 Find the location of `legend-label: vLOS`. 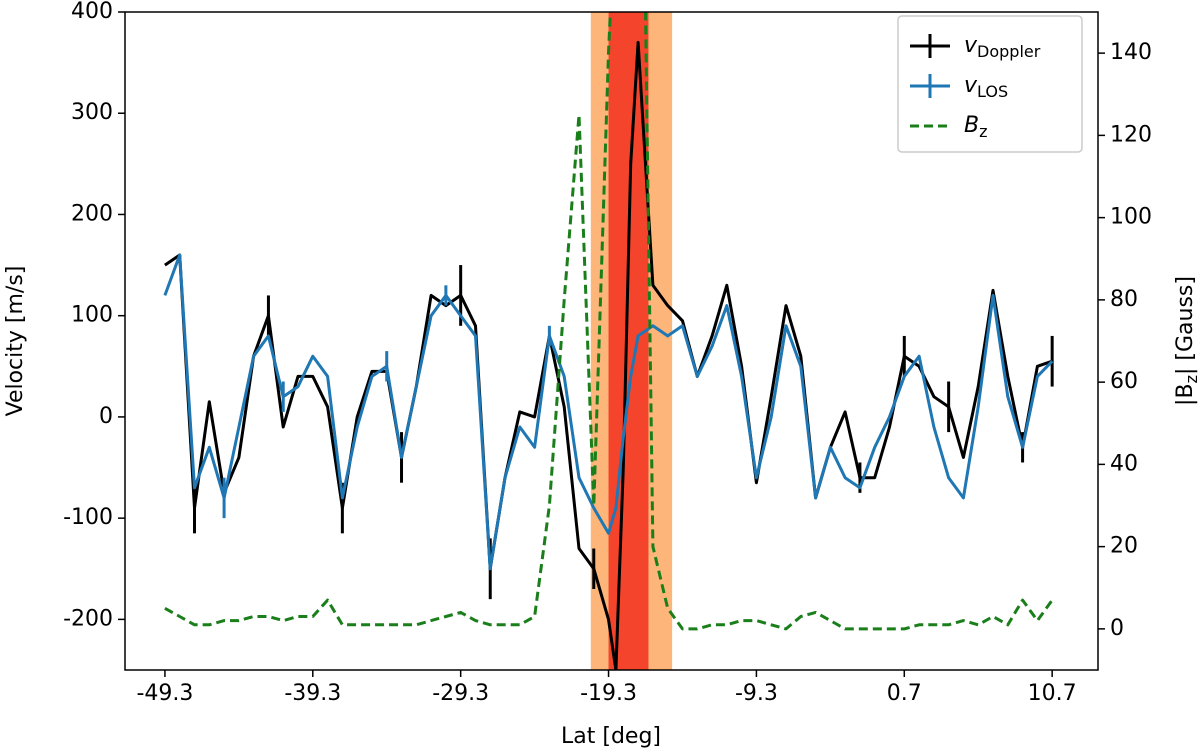

legend-label: vLOS is located at coordinates (986, 87).